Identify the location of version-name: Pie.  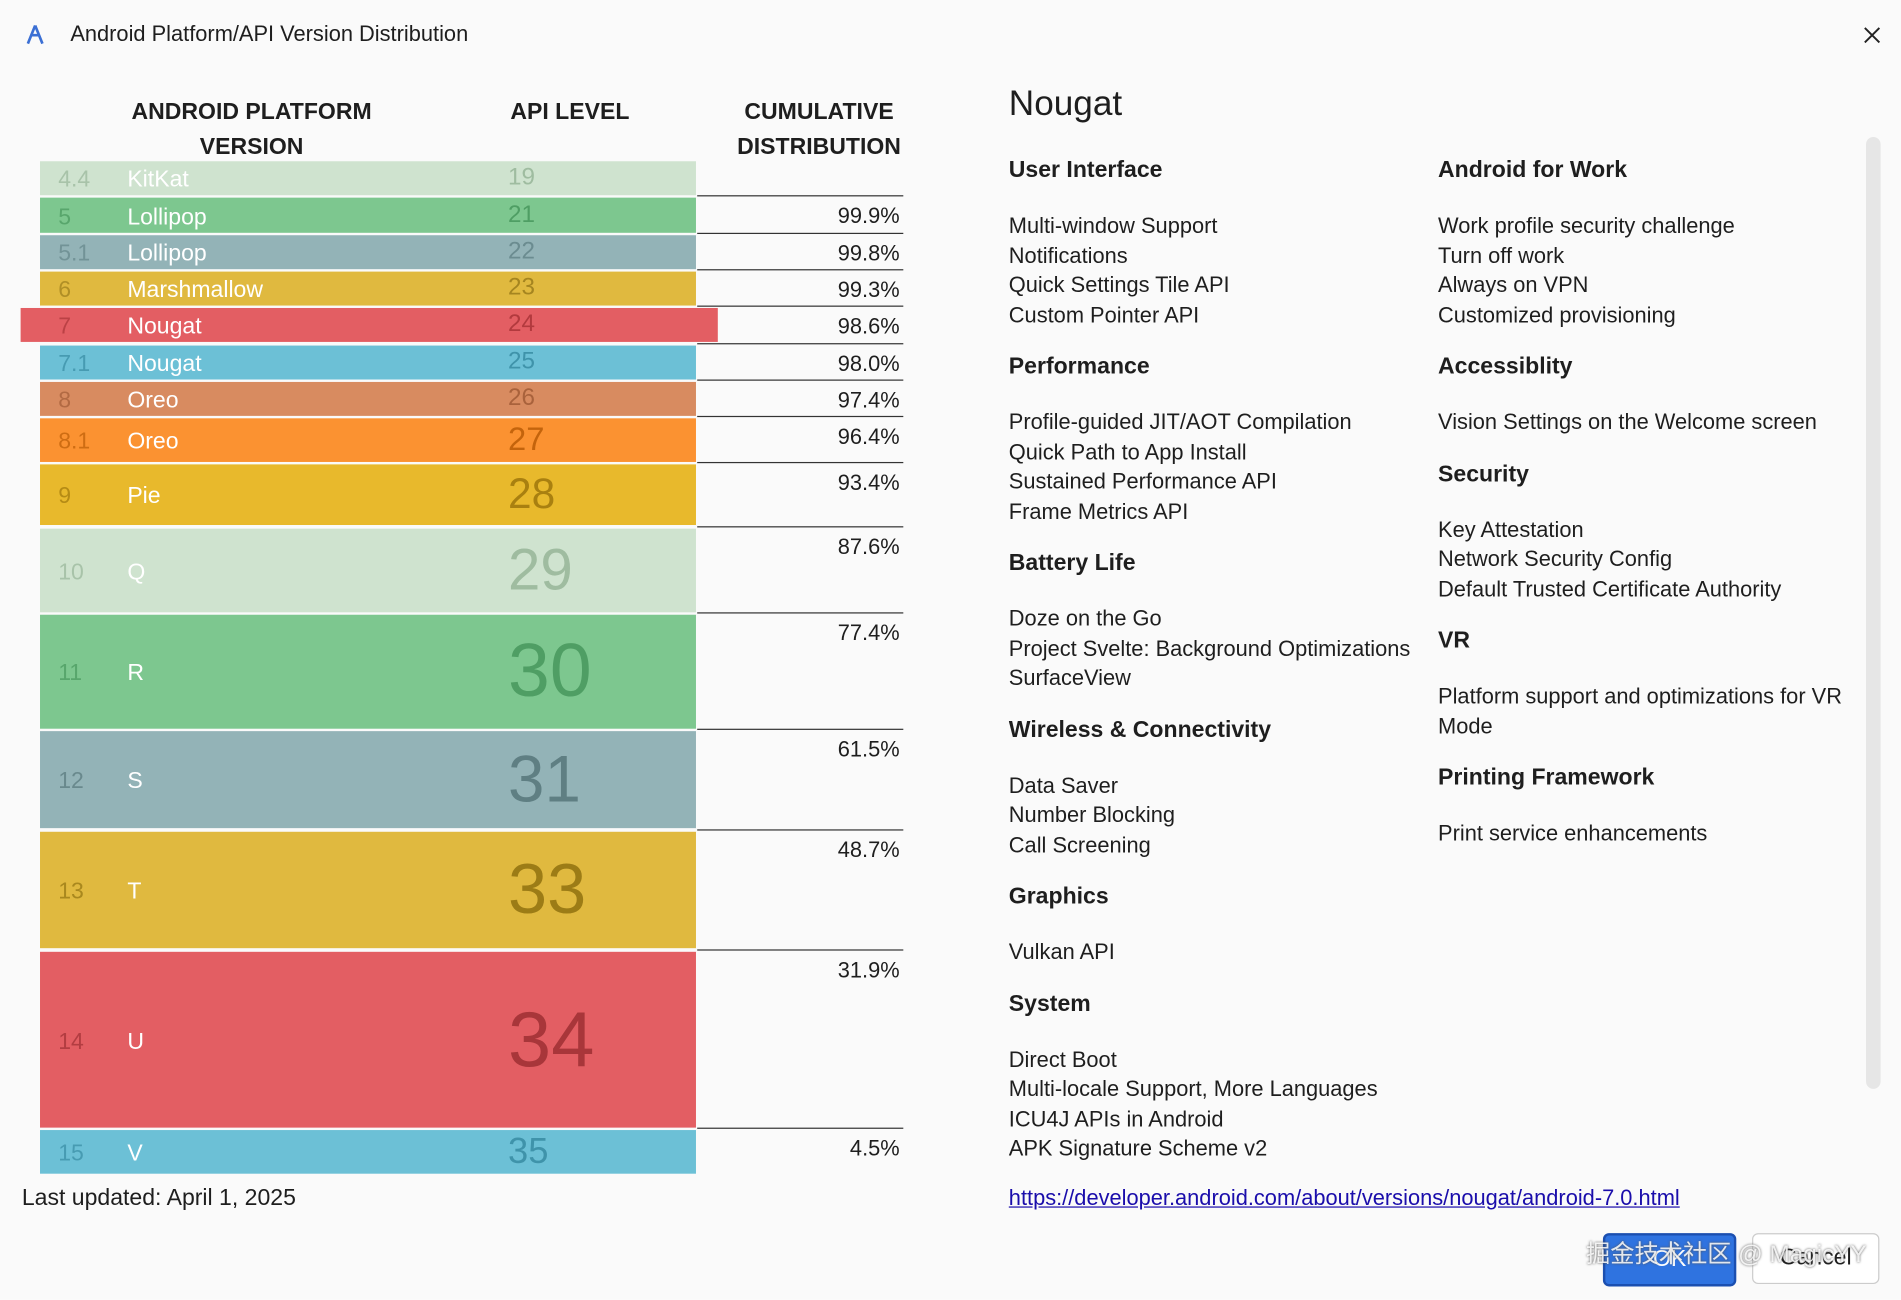
(144, 496).